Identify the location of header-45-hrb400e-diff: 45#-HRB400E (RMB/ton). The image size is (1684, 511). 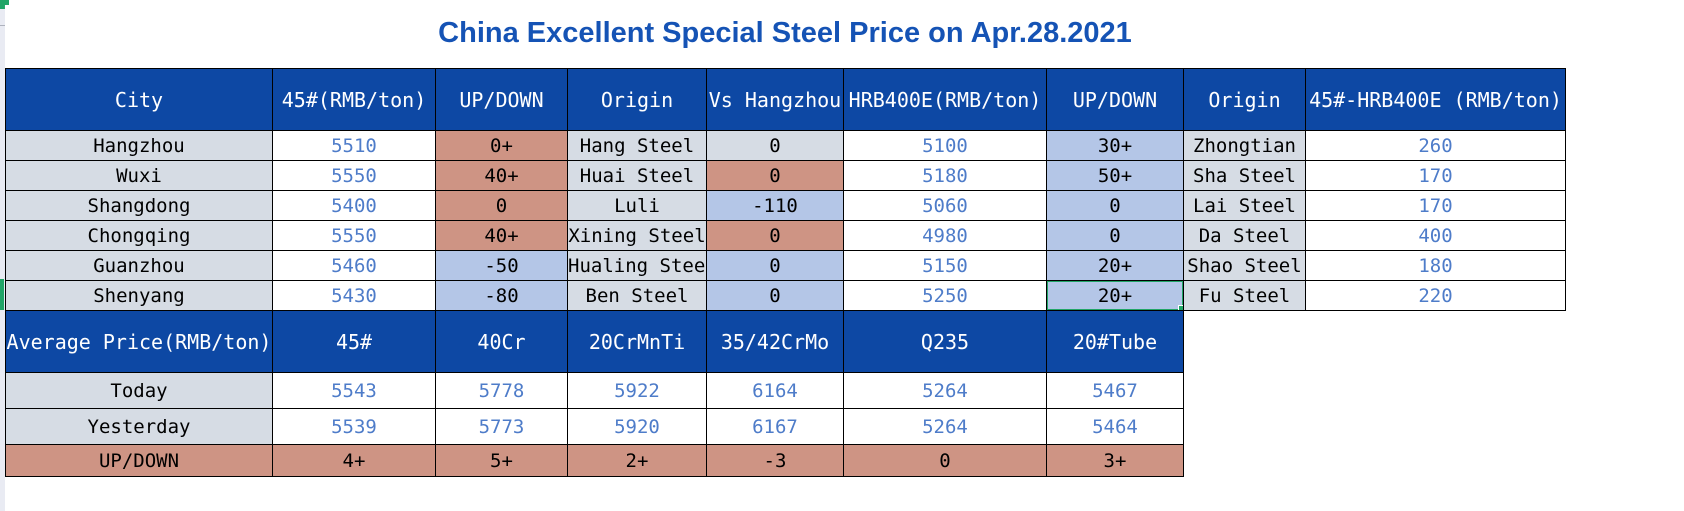
(1435, 99).